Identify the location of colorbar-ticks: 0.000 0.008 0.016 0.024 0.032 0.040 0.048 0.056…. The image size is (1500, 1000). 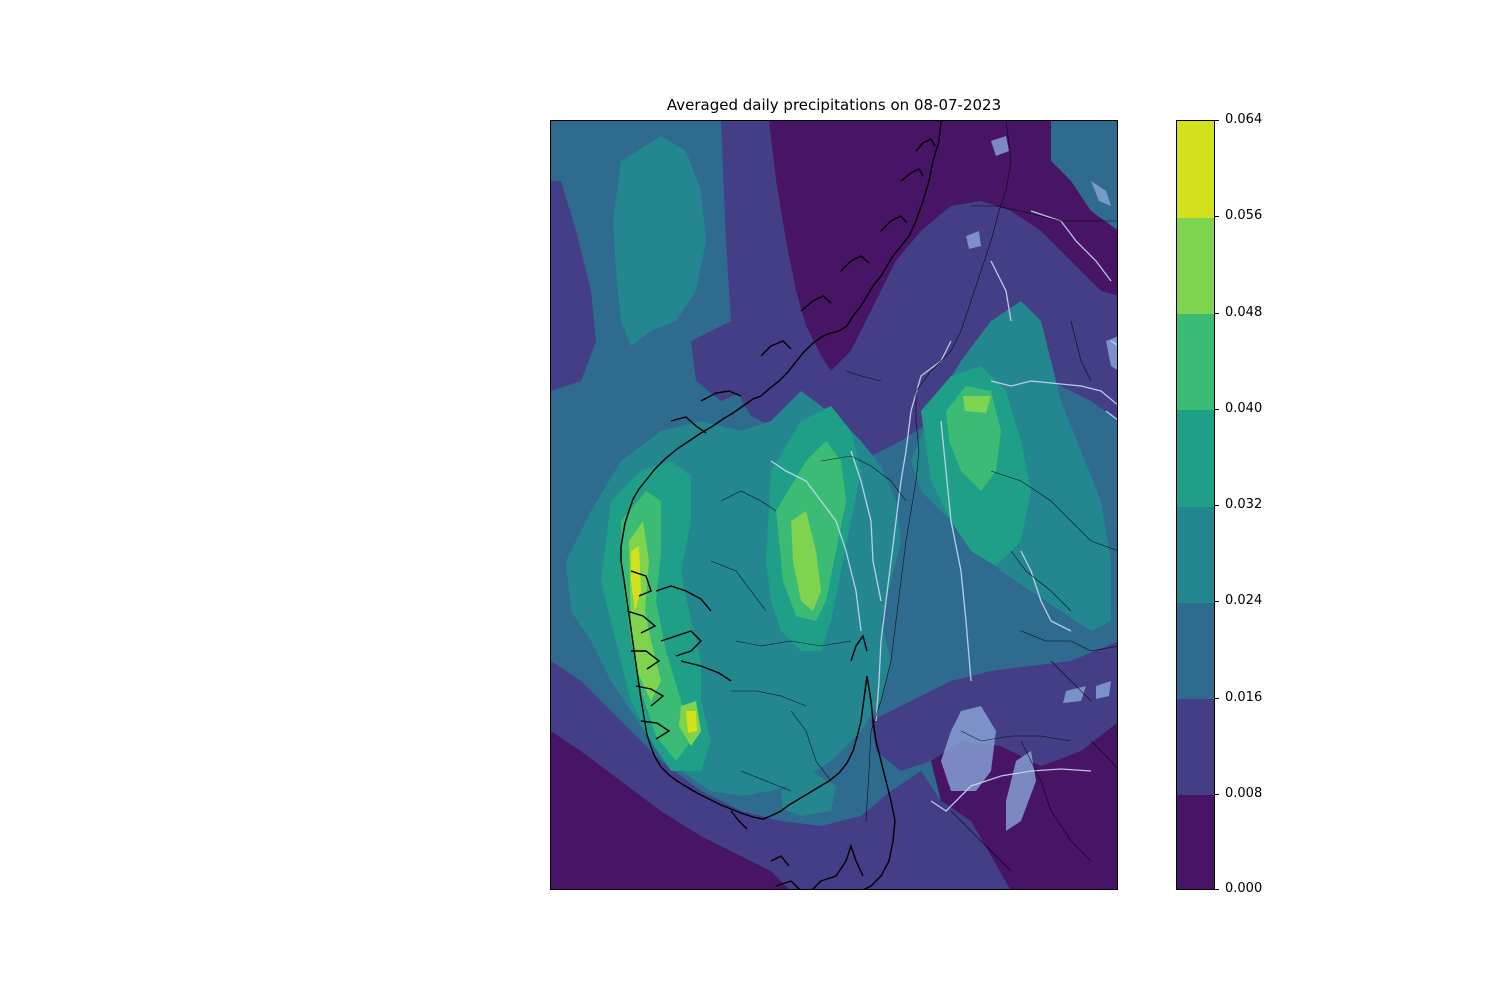
(1255, 504).